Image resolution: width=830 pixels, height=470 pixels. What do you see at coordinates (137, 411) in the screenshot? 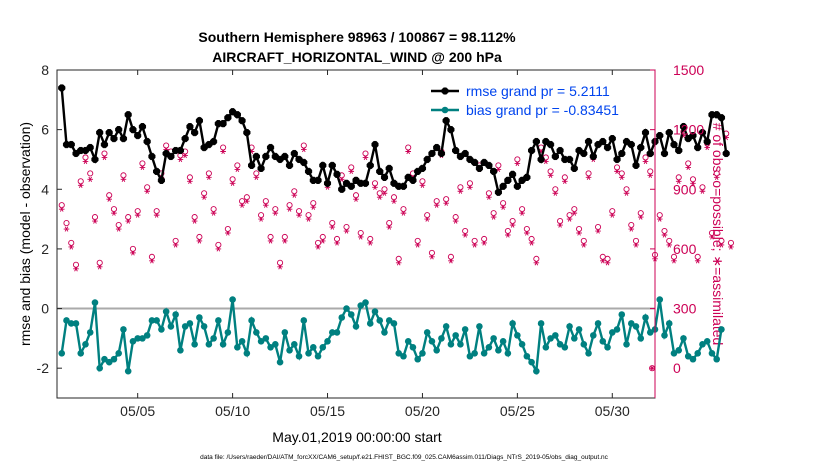
I see `x-tick-label: 05/05` at bounding box center [137, 411].